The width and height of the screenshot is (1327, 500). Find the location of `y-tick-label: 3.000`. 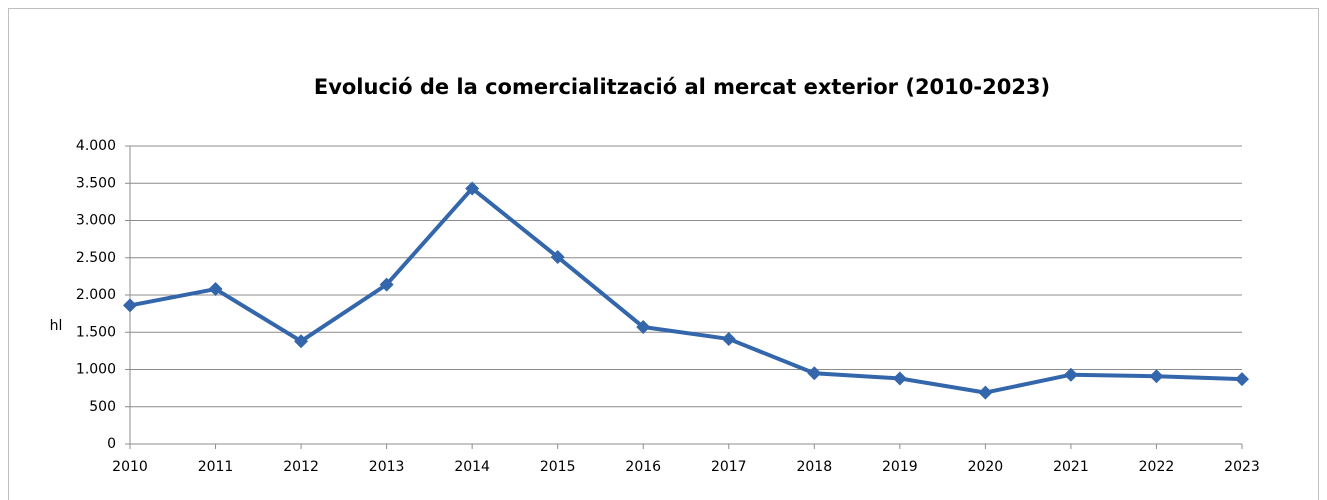

y-tick-label: 3.000 is located at coordinates (96, 221).